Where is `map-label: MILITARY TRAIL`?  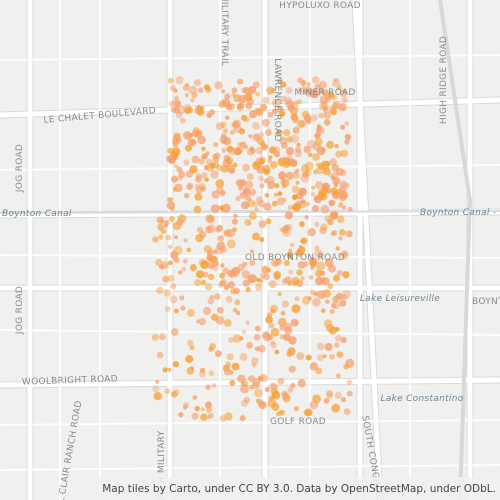
map-label: MILITARY TRAIL is located at coordinates (224, 33).